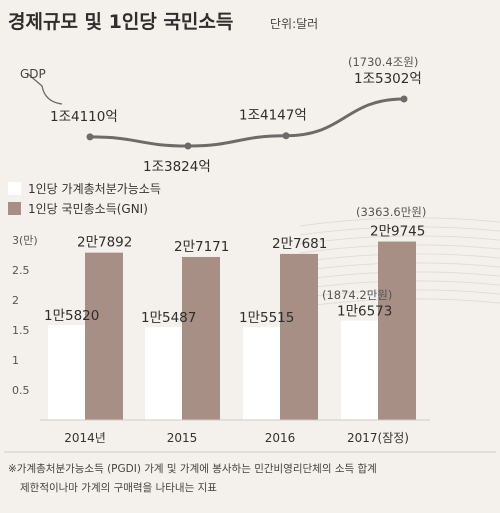 This screenshot has height=513, width=500. I want to click on x-tick-label: 2015, so click(182, 438).